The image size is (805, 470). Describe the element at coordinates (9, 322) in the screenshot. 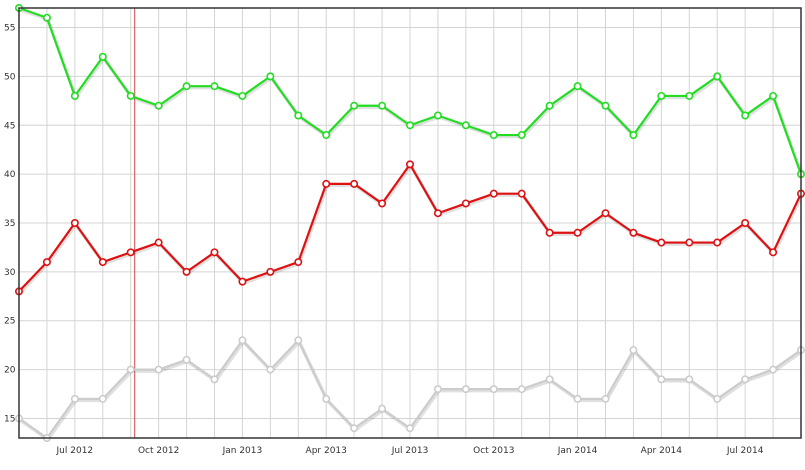

I see `y-tick-label: 25` at that location.